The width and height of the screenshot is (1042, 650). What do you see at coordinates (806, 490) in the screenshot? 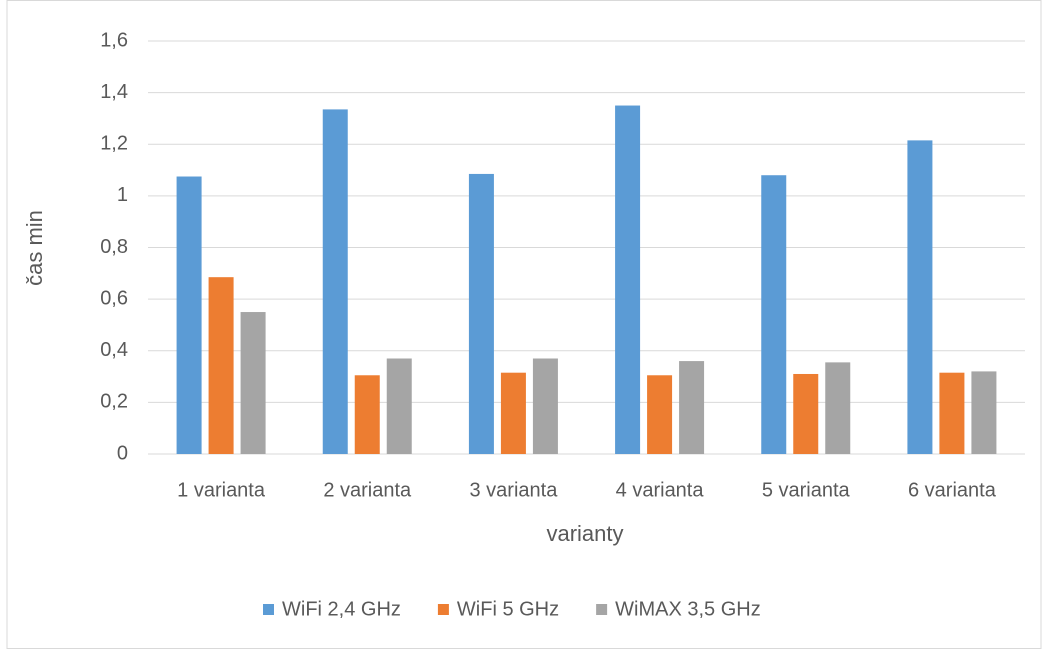
I see `x-tick-label: 5 varianta` at bounding box center [806, 490].